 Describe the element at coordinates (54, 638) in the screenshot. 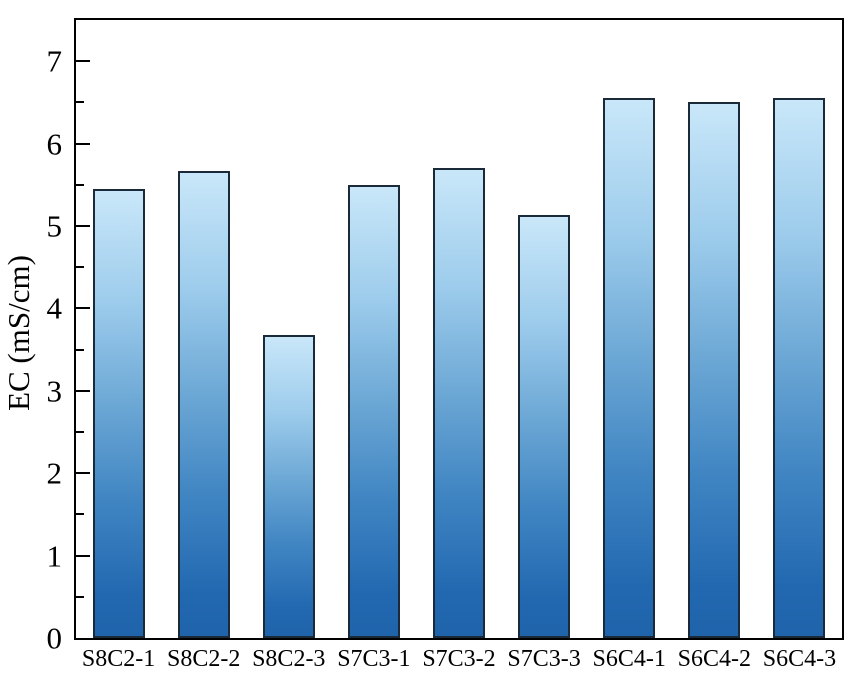

I see `y-tick-label: 0` at that location.